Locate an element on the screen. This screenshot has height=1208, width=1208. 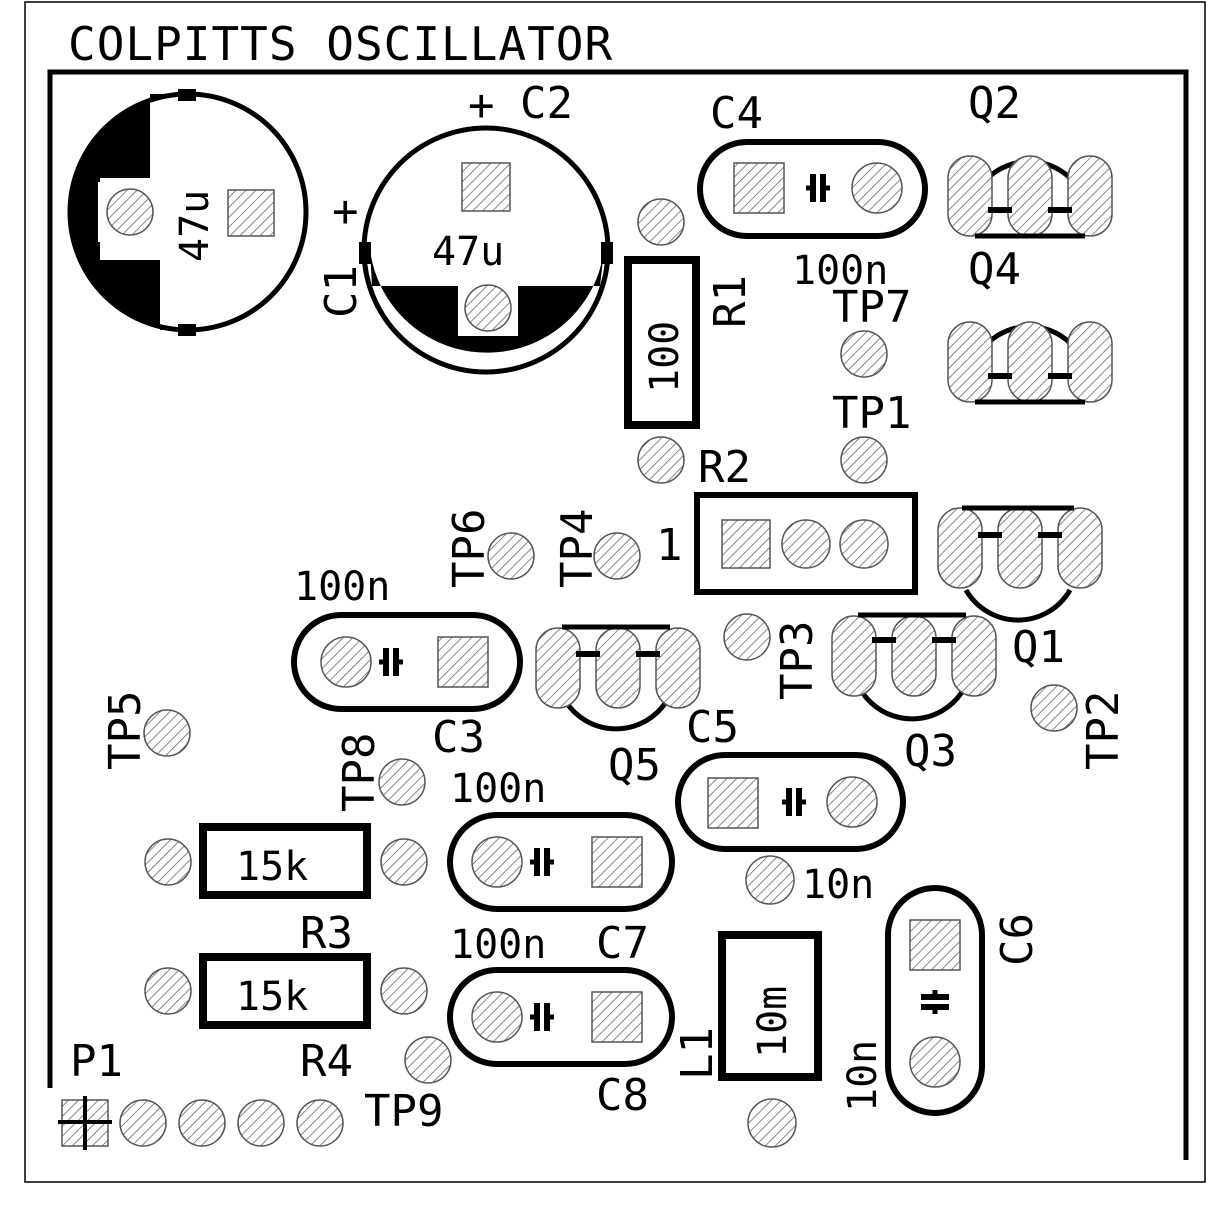
r1-value: 100 is located at coordinates (665, 357).